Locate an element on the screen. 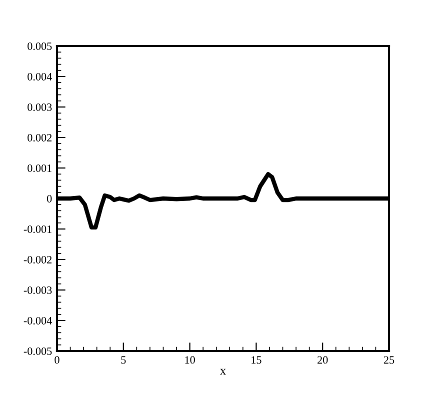 Image resolution: width=443 pixels, height=394 pixels. x-tick-label: 0 is located at coordinates (57, 360).